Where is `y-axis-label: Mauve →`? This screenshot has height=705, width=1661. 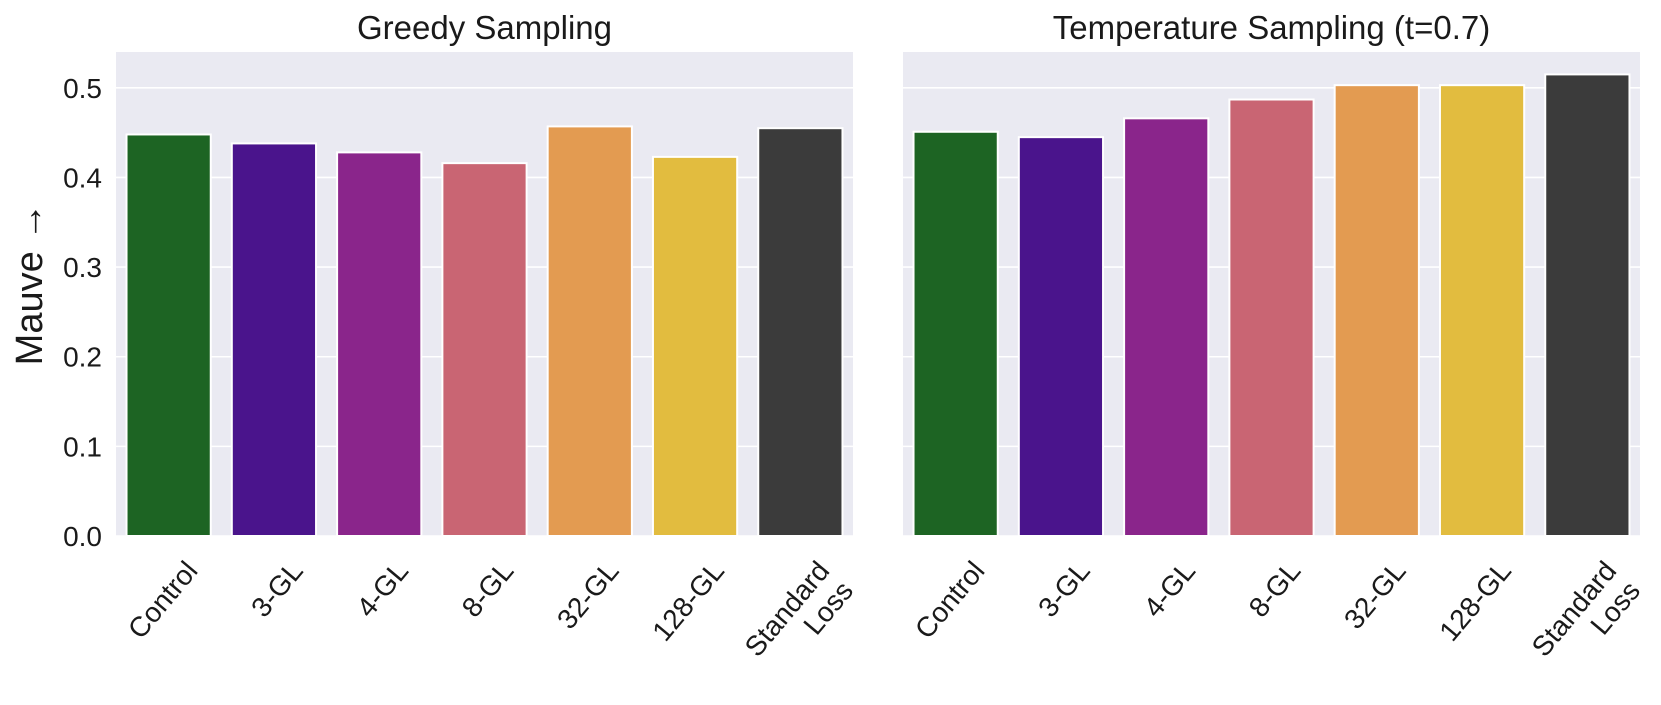
y-axis-label: Mauve → is located at coordinates (30, 284).